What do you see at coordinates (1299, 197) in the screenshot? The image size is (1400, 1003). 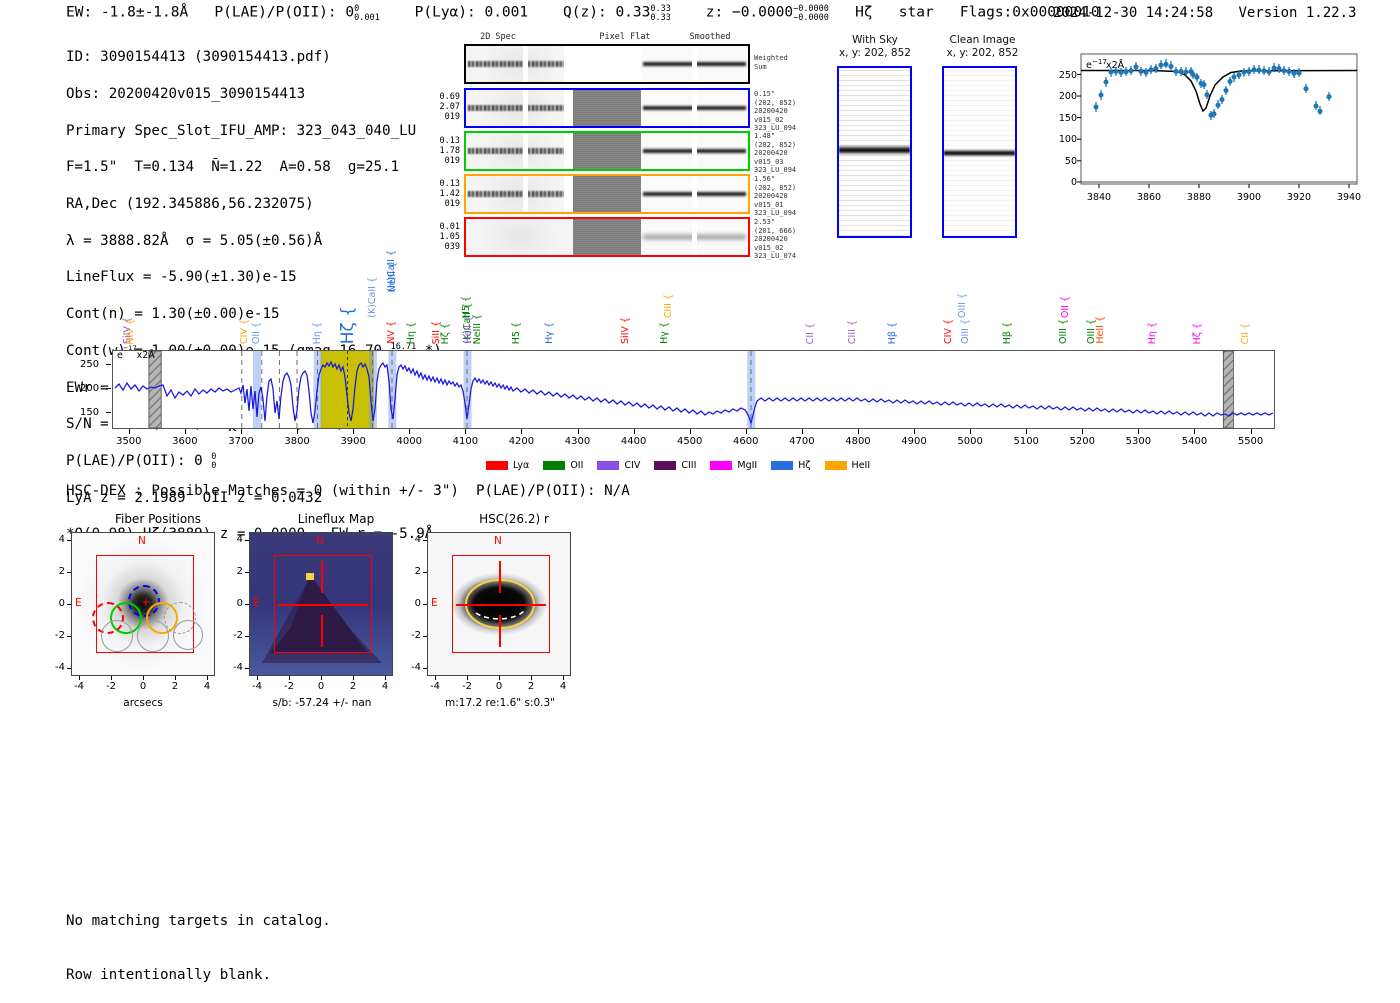 I see `svg-text: 3920` at bounding box center [1299, 197].